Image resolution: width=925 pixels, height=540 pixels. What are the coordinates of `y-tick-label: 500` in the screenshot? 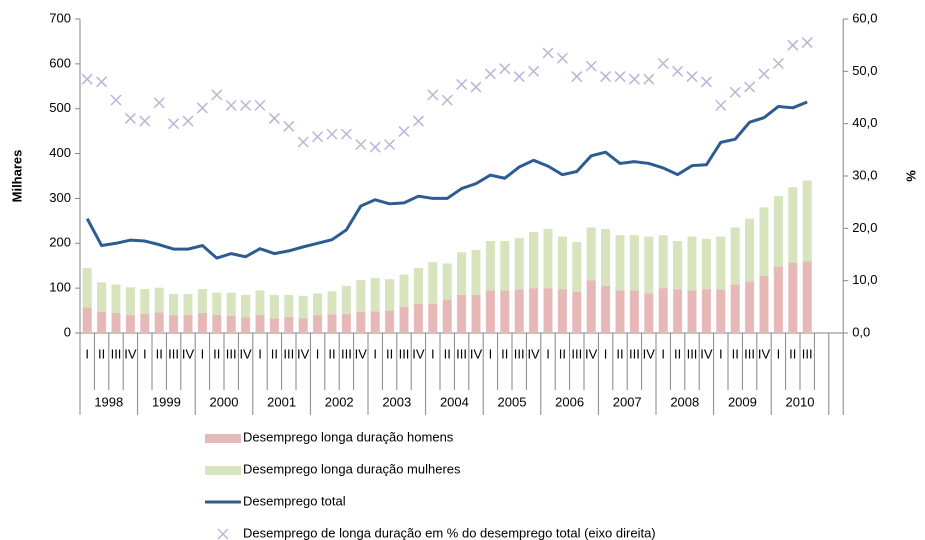 It's located at (60, 107).